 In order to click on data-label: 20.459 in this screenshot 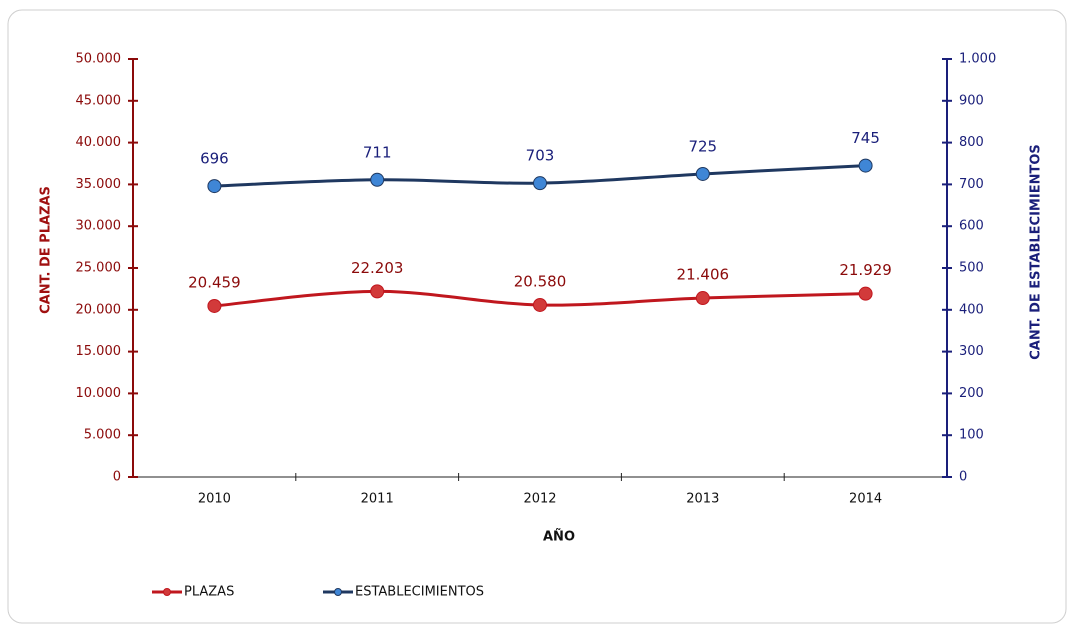, I will do `click(214, 282)`.